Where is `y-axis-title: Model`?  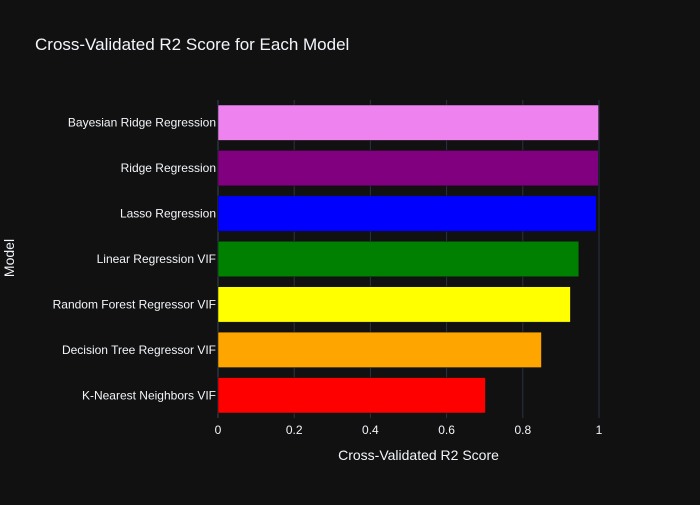
y-axis-title: Model is located at coordinates (9, 258).